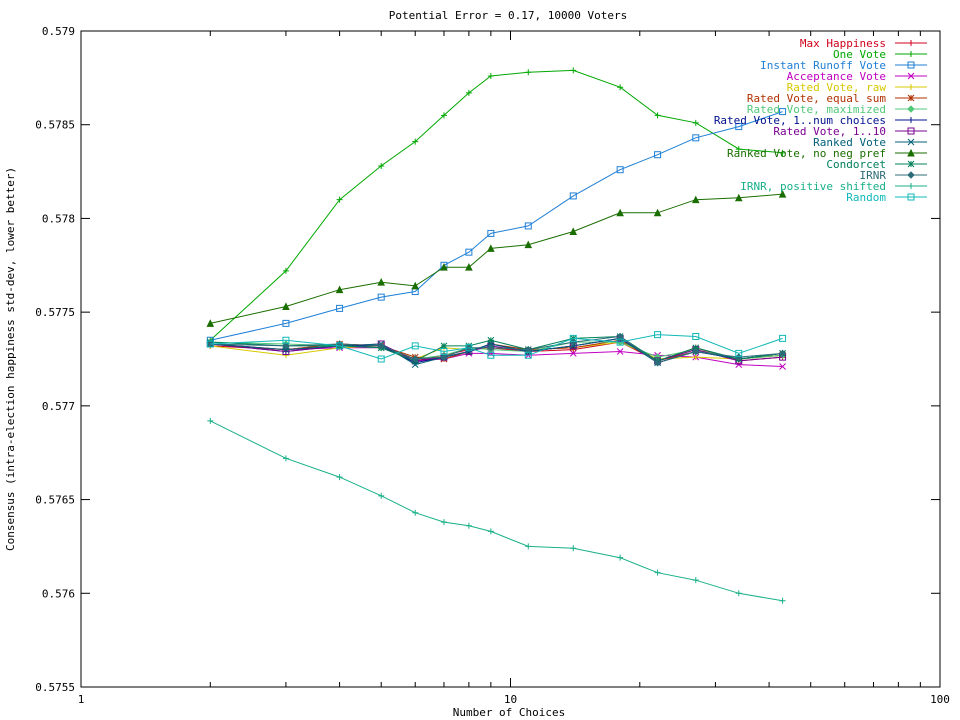 The width and height of the screenshot is (960, 720). I want to click on series-line, so click(496, 258).